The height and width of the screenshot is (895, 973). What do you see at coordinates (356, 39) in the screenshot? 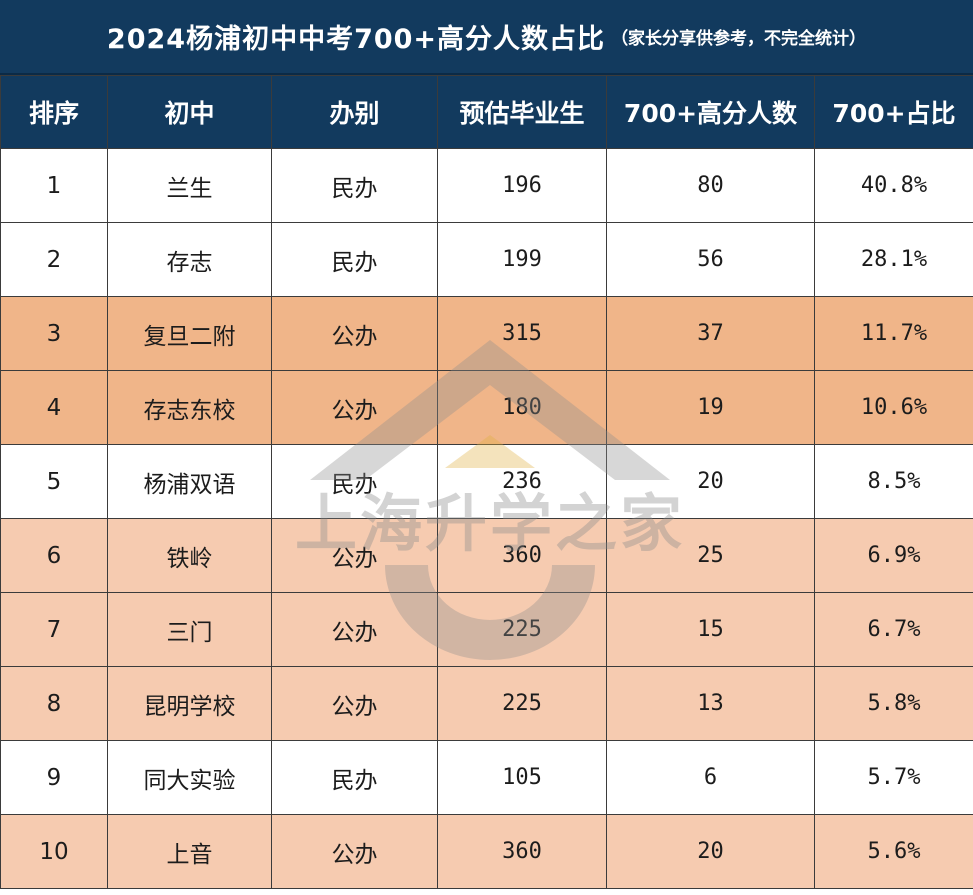
I see `table-title: 2024杨浦初中中考700+高分人数占比` at bounding box center [356, 39].